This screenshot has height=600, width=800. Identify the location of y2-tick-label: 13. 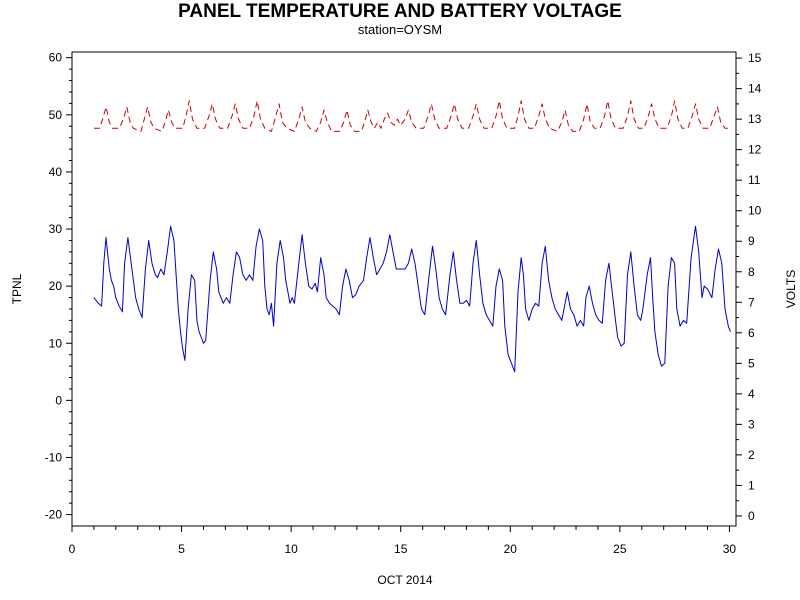
(755, 119).